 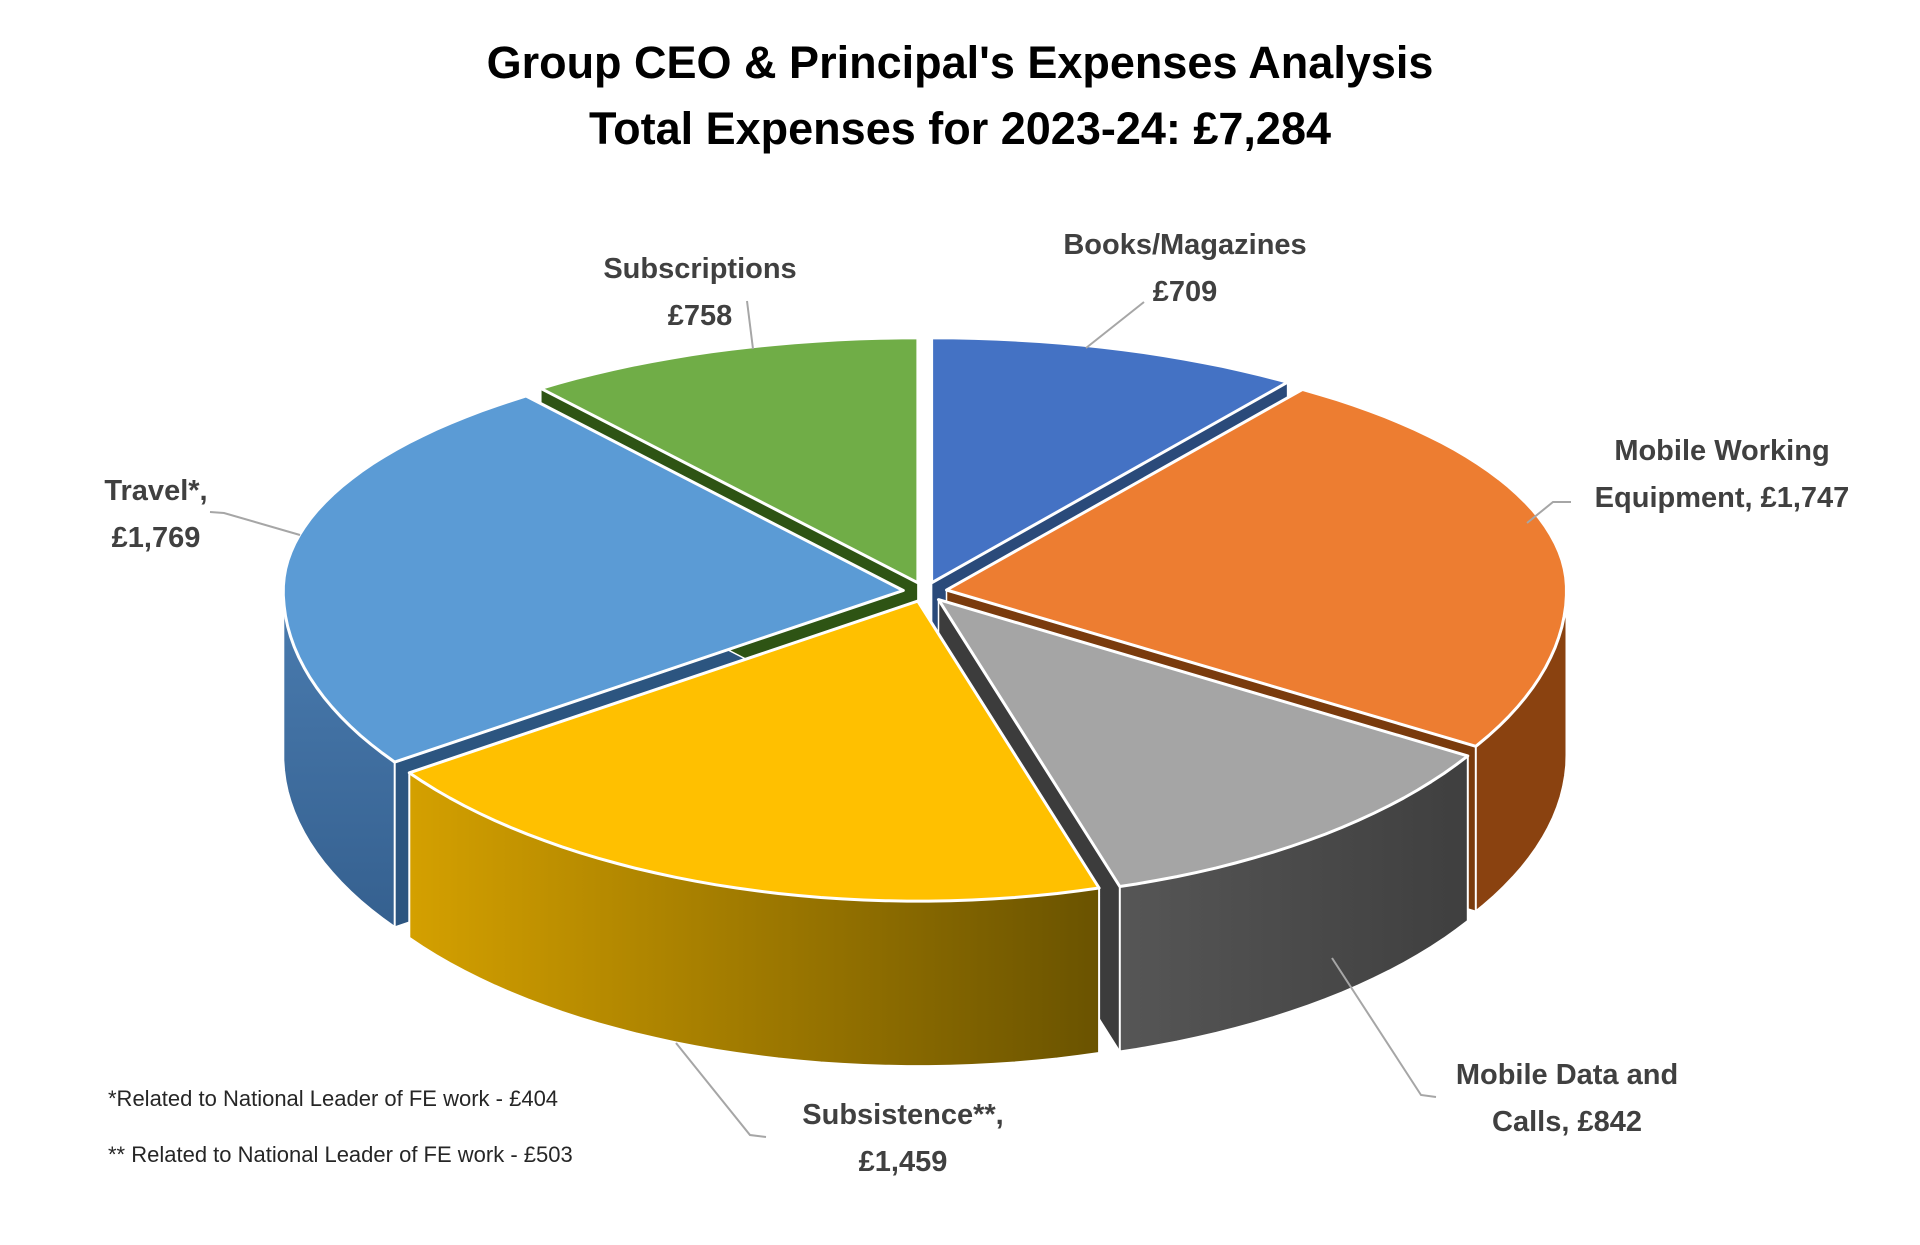 What do you see at coordinates (1567, 1099) in the screenshot?
I see `data-label-mobile-data-and-calls: Mobile Data and Calls, £842` at bounding box center [1567, 1099].